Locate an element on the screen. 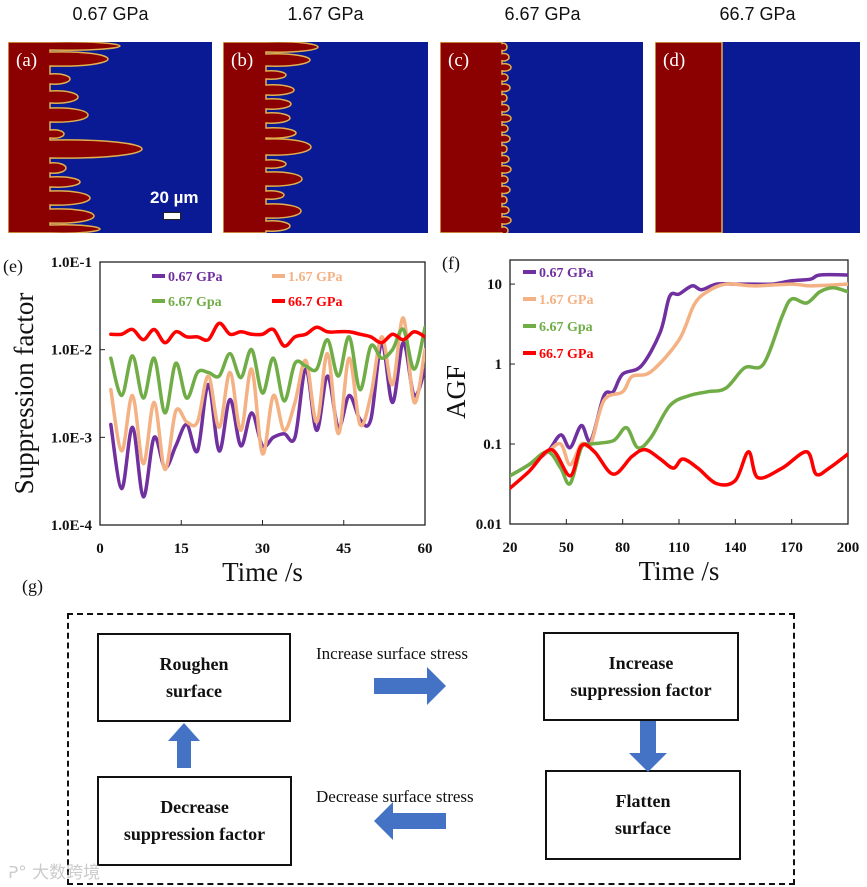 The height and width of the screenshot is (887, 867). box-line: Decrease is located at coordinates (194, 807).